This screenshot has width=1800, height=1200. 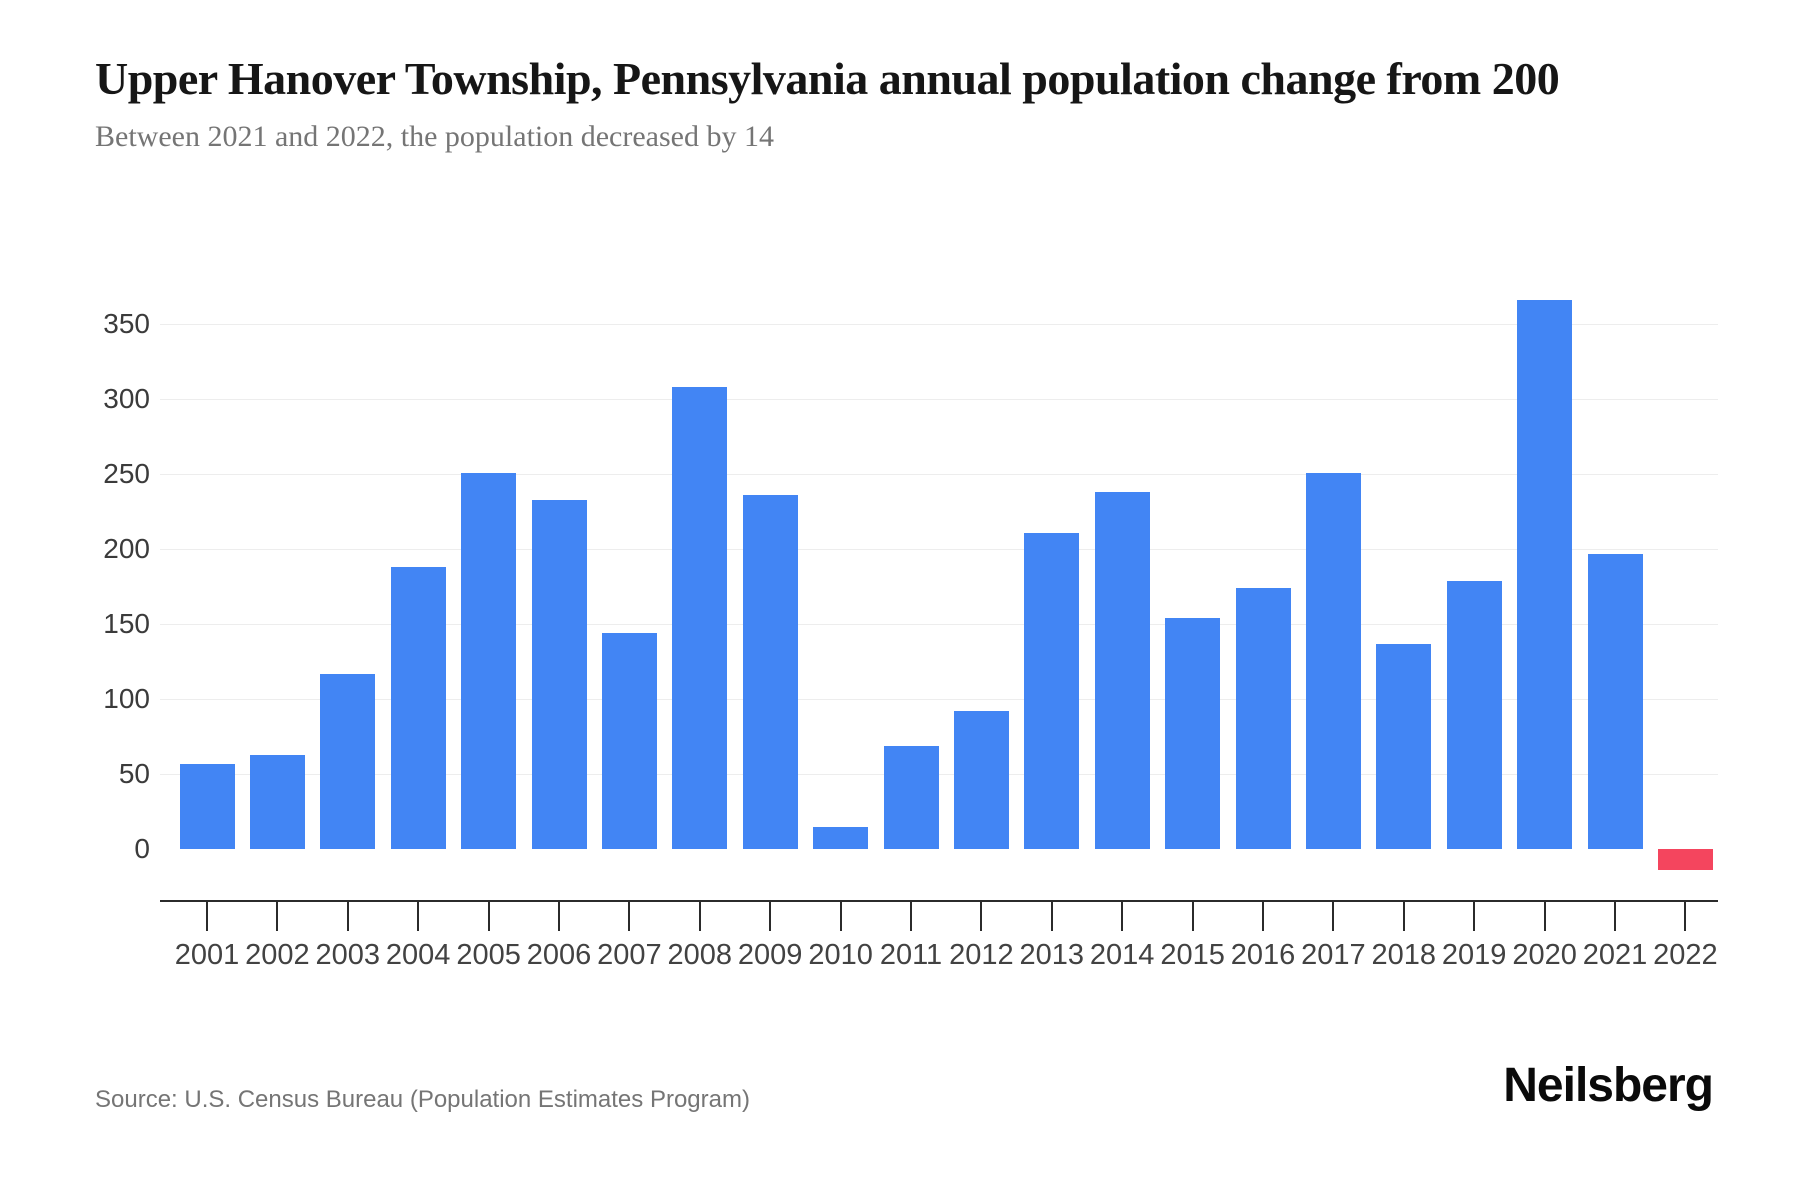 What do you see at coordinates (488, 915) in the screenshot?
I see `x-axis-tick-2005` at bounding box center [488, 915].